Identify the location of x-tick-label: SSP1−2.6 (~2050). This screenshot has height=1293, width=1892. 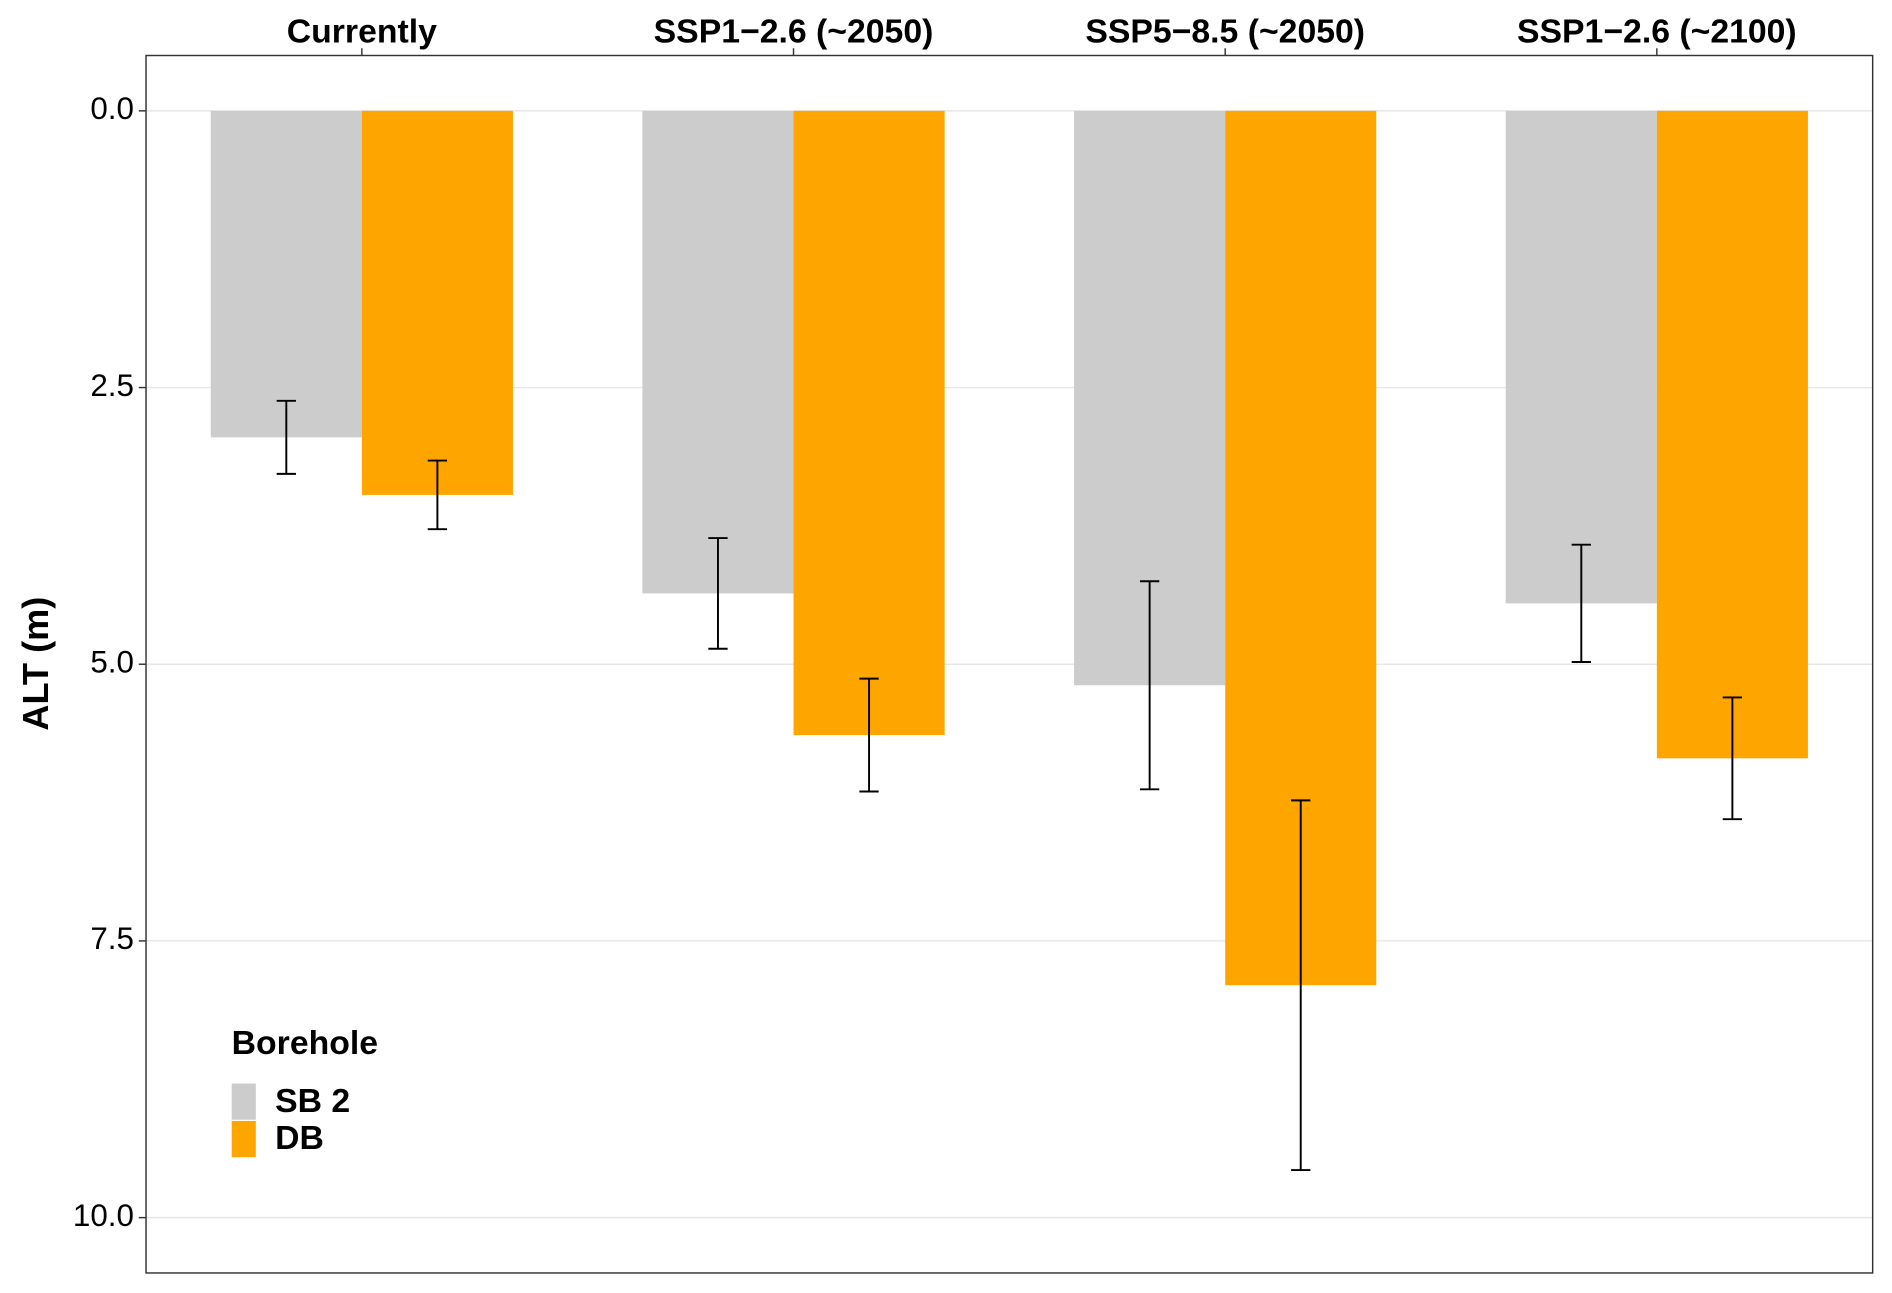
(794, 32).